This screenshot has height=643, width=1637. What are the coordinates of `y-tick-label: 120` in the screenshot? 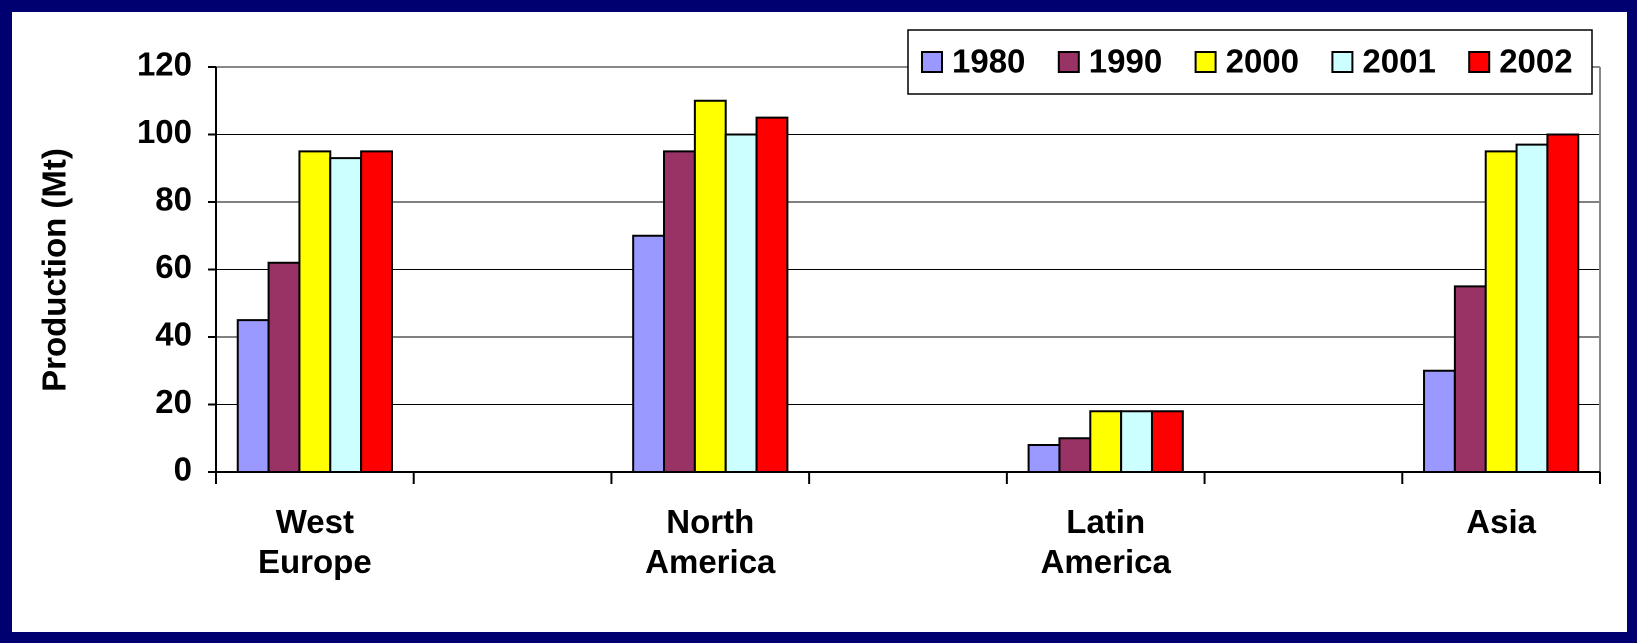 It's located at (164, 64).